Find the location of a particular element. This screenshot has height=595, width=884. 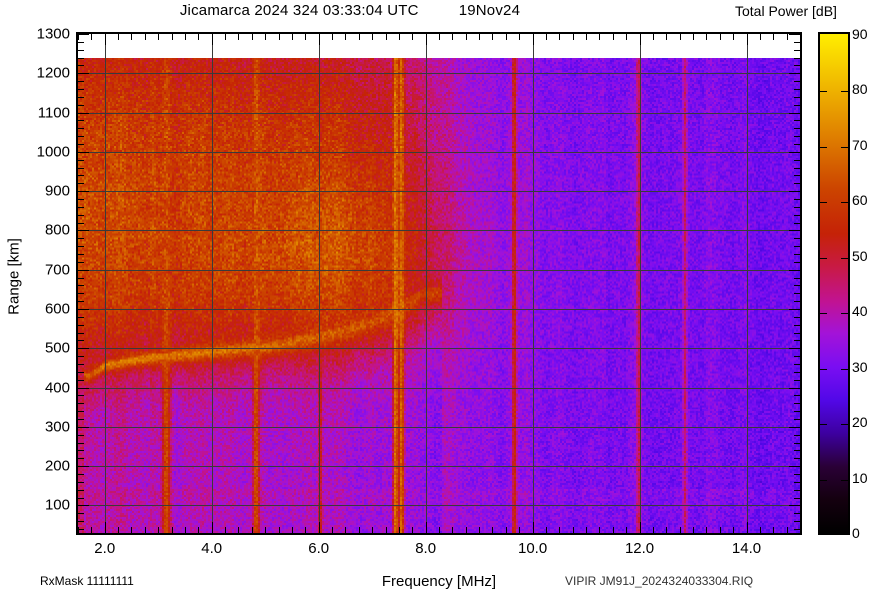

colorbar-tick-label: 60 is located at coordinates (860, 200).